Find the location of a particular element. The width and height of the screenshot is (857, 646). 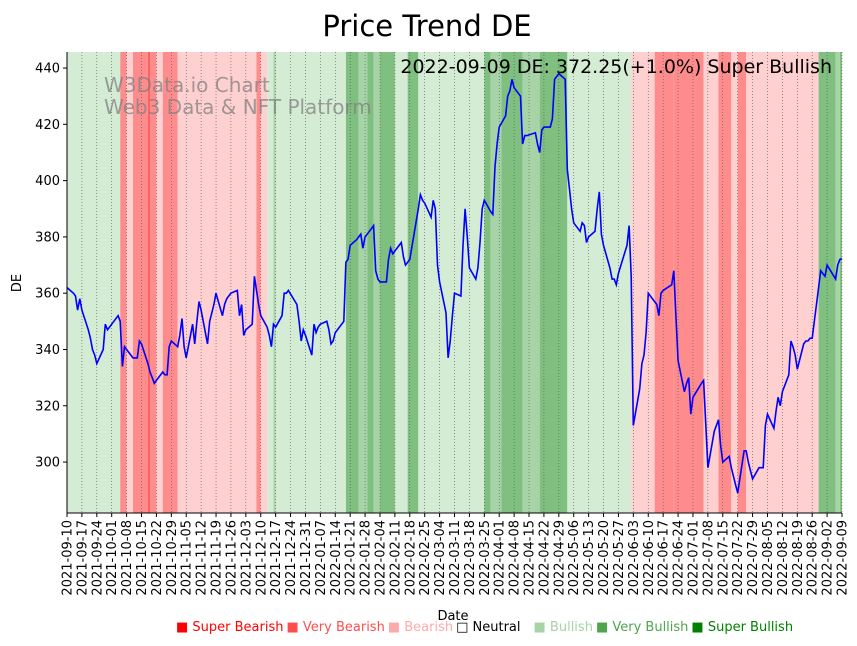

legend-item-bullish: ■ Bullish is located at coordinates (563, 627).